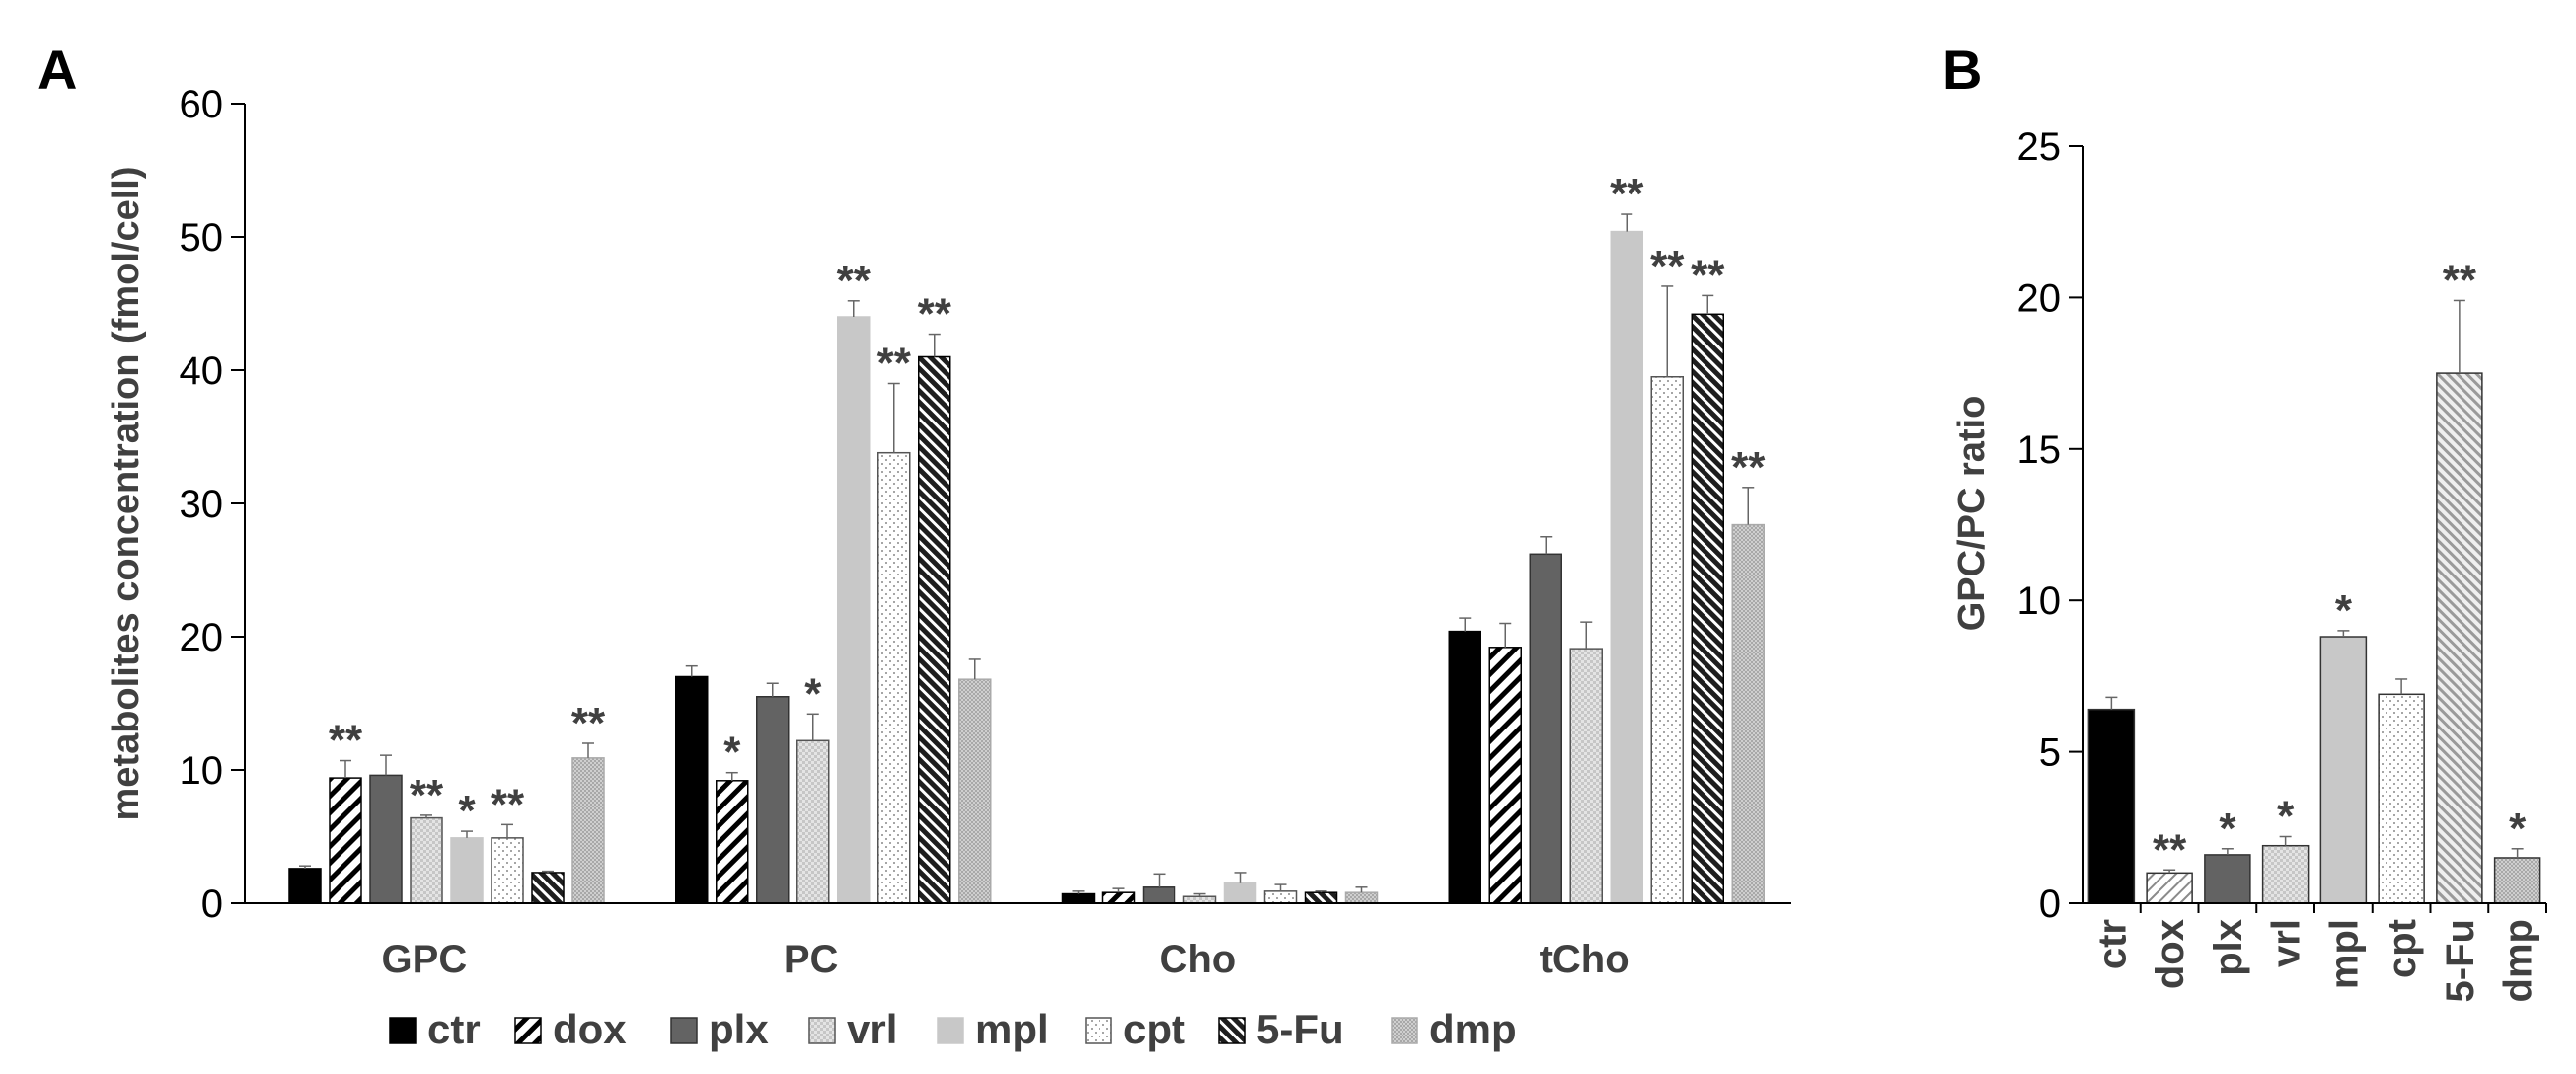 The width and height of the screenshot is (2576, 1074). Describe the element at coordinates (345, 840) in the screenshot. I see `bar-dox-GPC` at that location.